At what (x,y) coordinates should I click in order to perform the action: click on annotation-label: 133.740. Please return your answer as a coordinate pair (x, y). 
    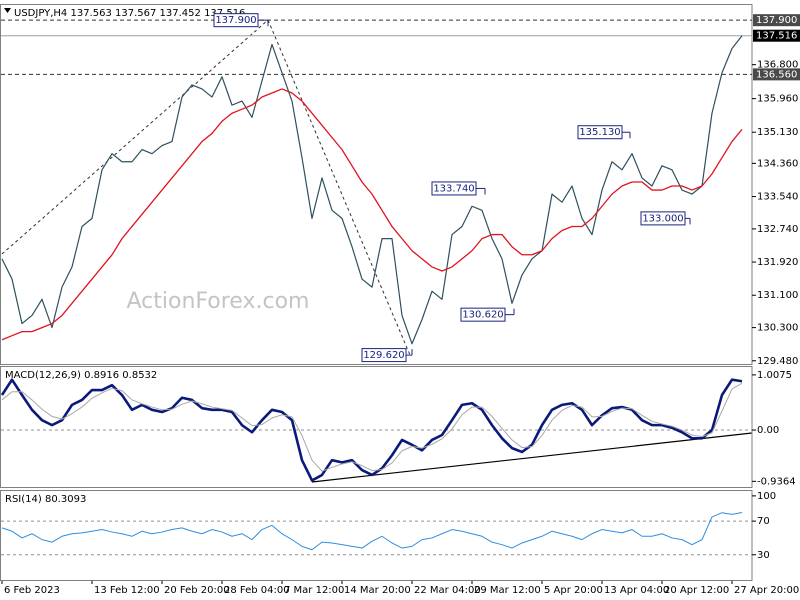
    Looking at the image, I should click on (453, 188).